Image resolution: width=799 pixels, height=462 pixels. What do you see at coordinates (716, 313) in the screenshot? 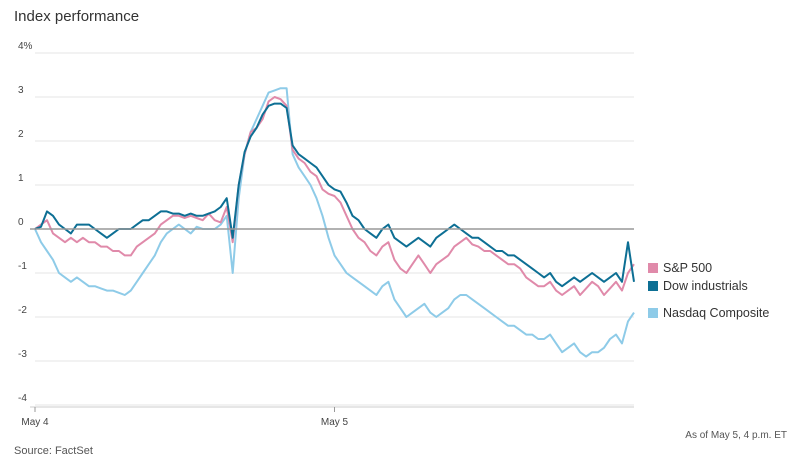
I see `legend-label-nasdaq: Nasdaq Composite` at bounding box center [716, 313].